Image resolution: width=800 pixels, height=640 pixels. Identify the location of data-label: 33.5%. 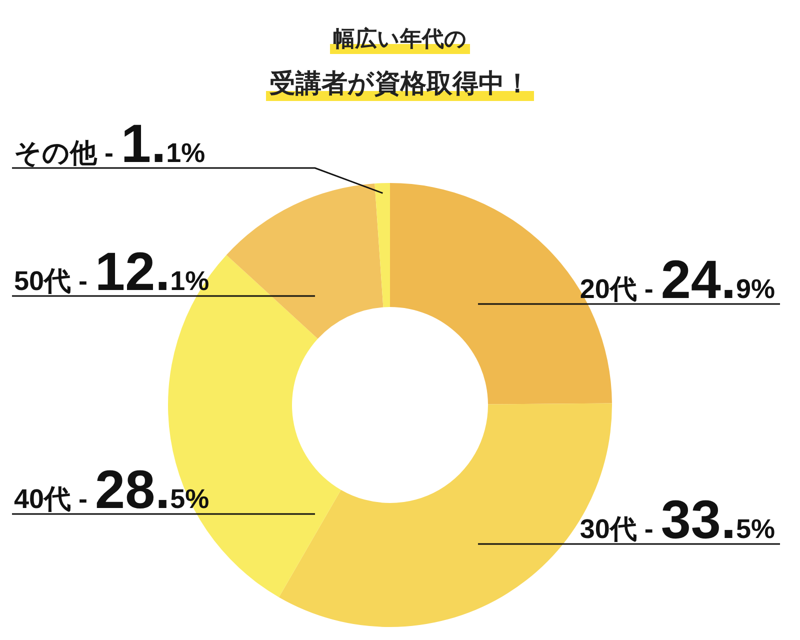
(717, 520).